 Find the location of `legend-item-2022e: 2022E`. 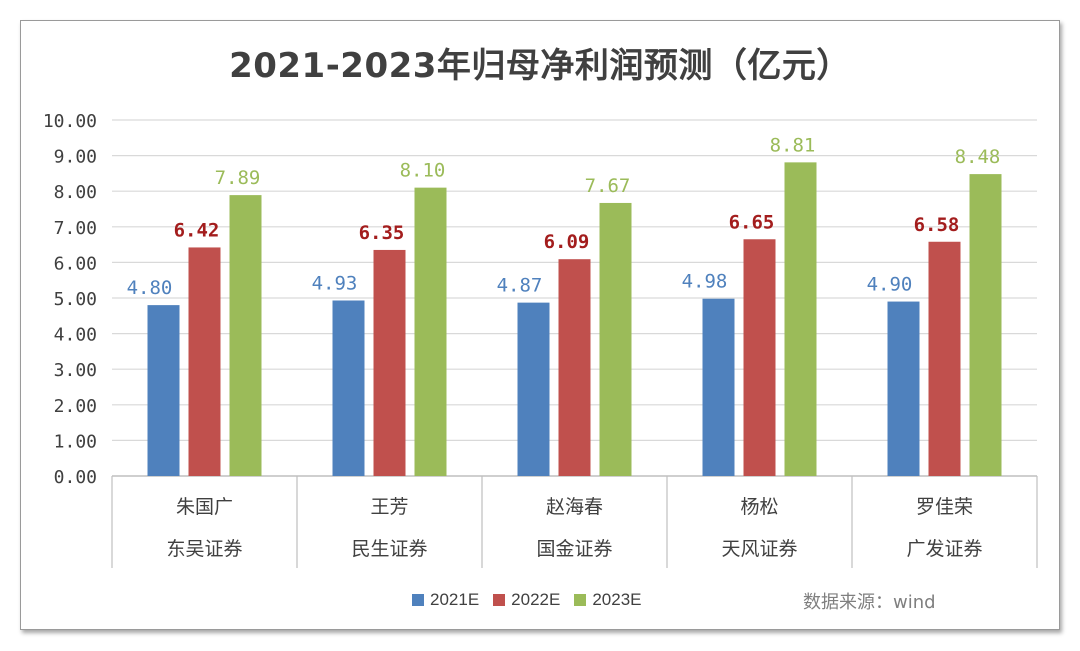

legend-item-2022e: 2022E is located at coordinates (526, 600).